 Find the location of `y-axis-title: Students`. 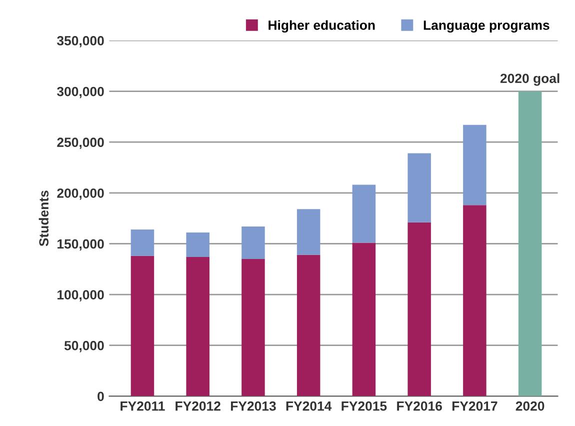

y-axis-title: Students is located at coordinates (43, 218).